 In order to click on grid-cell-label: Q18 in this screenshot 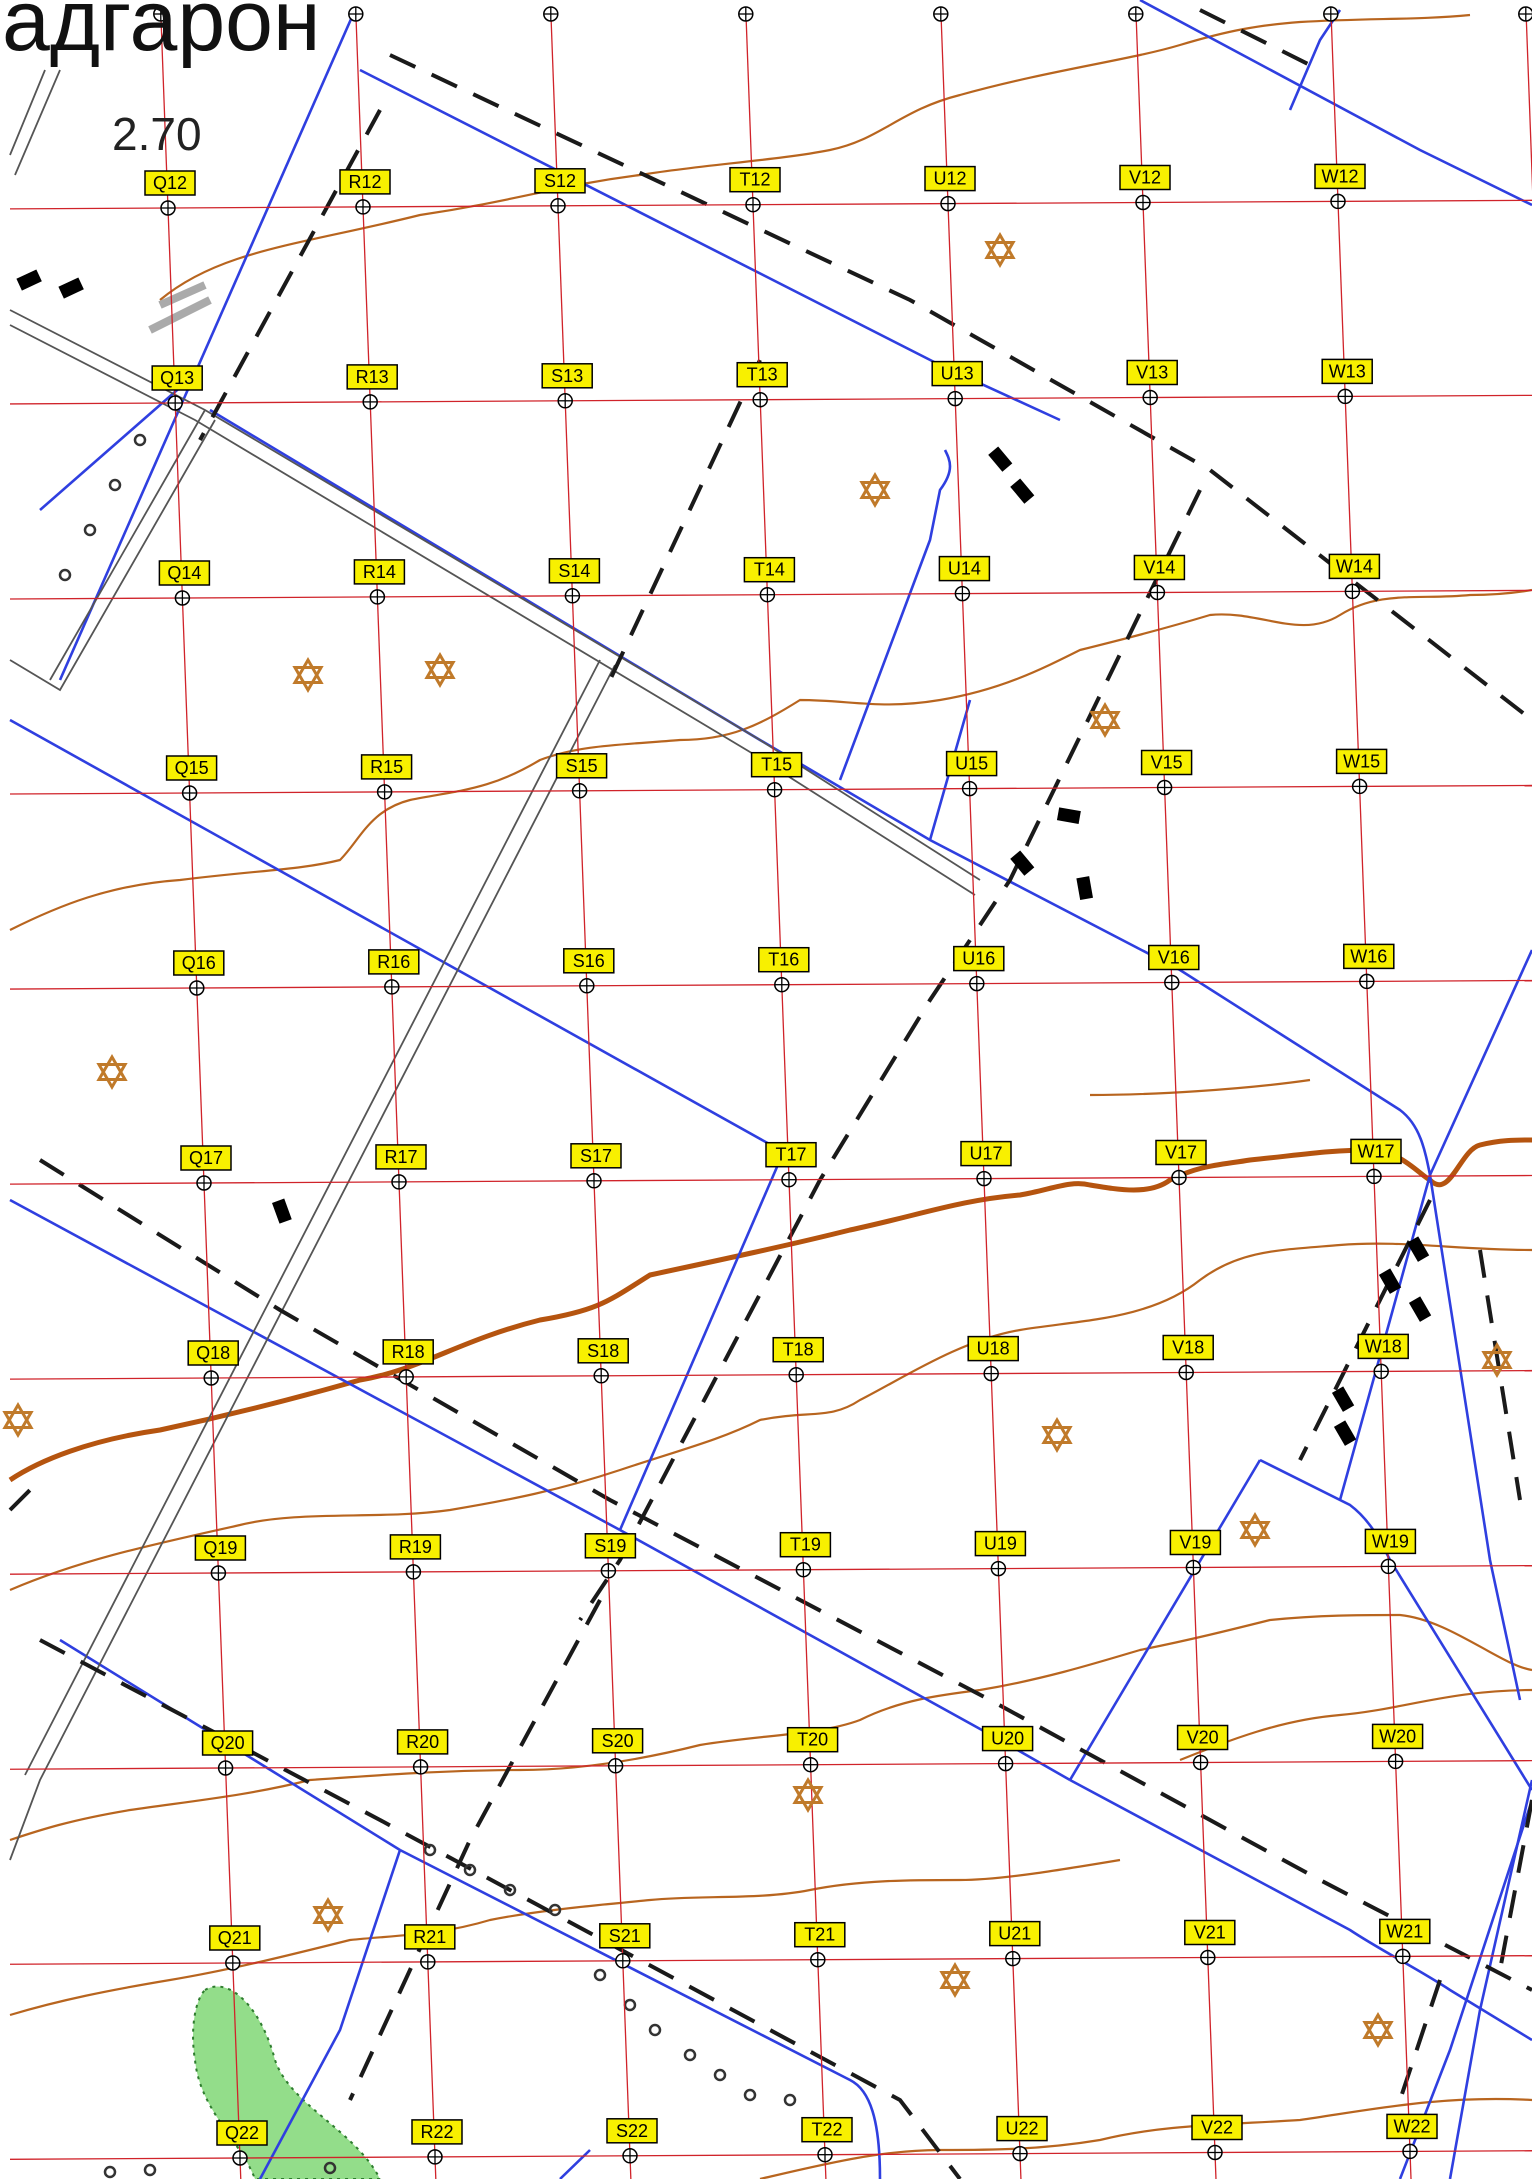, I will do `click(213, 1353)`.